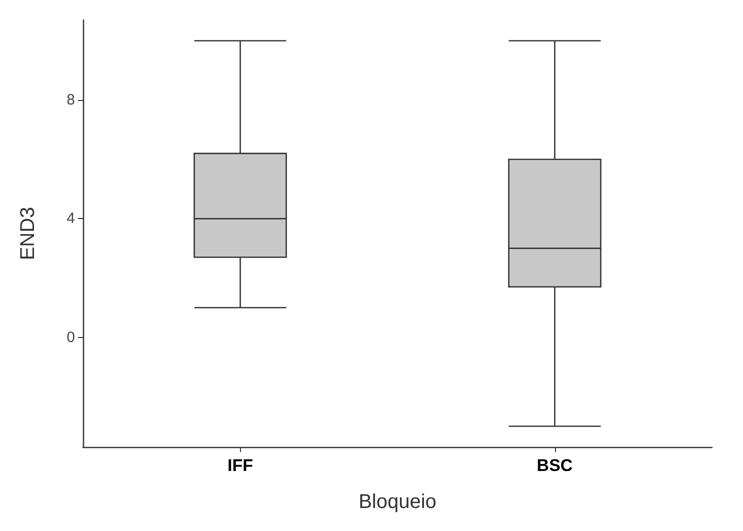  I want to click on x-axis-title: Bloqueio, so click(397, 502).